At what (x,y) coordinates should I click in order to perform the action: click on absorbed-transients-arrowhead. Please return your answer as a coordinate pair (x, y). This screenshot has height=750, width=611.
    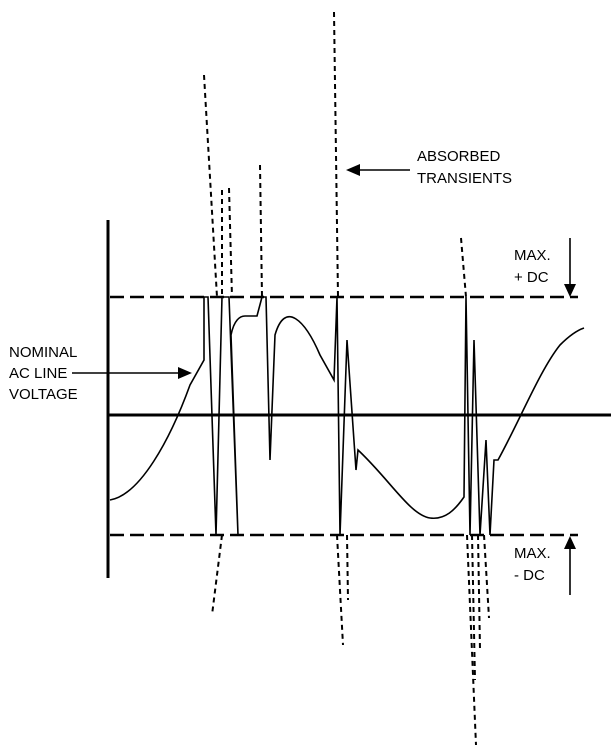
    Looking at the image, I should click on (353, 170).